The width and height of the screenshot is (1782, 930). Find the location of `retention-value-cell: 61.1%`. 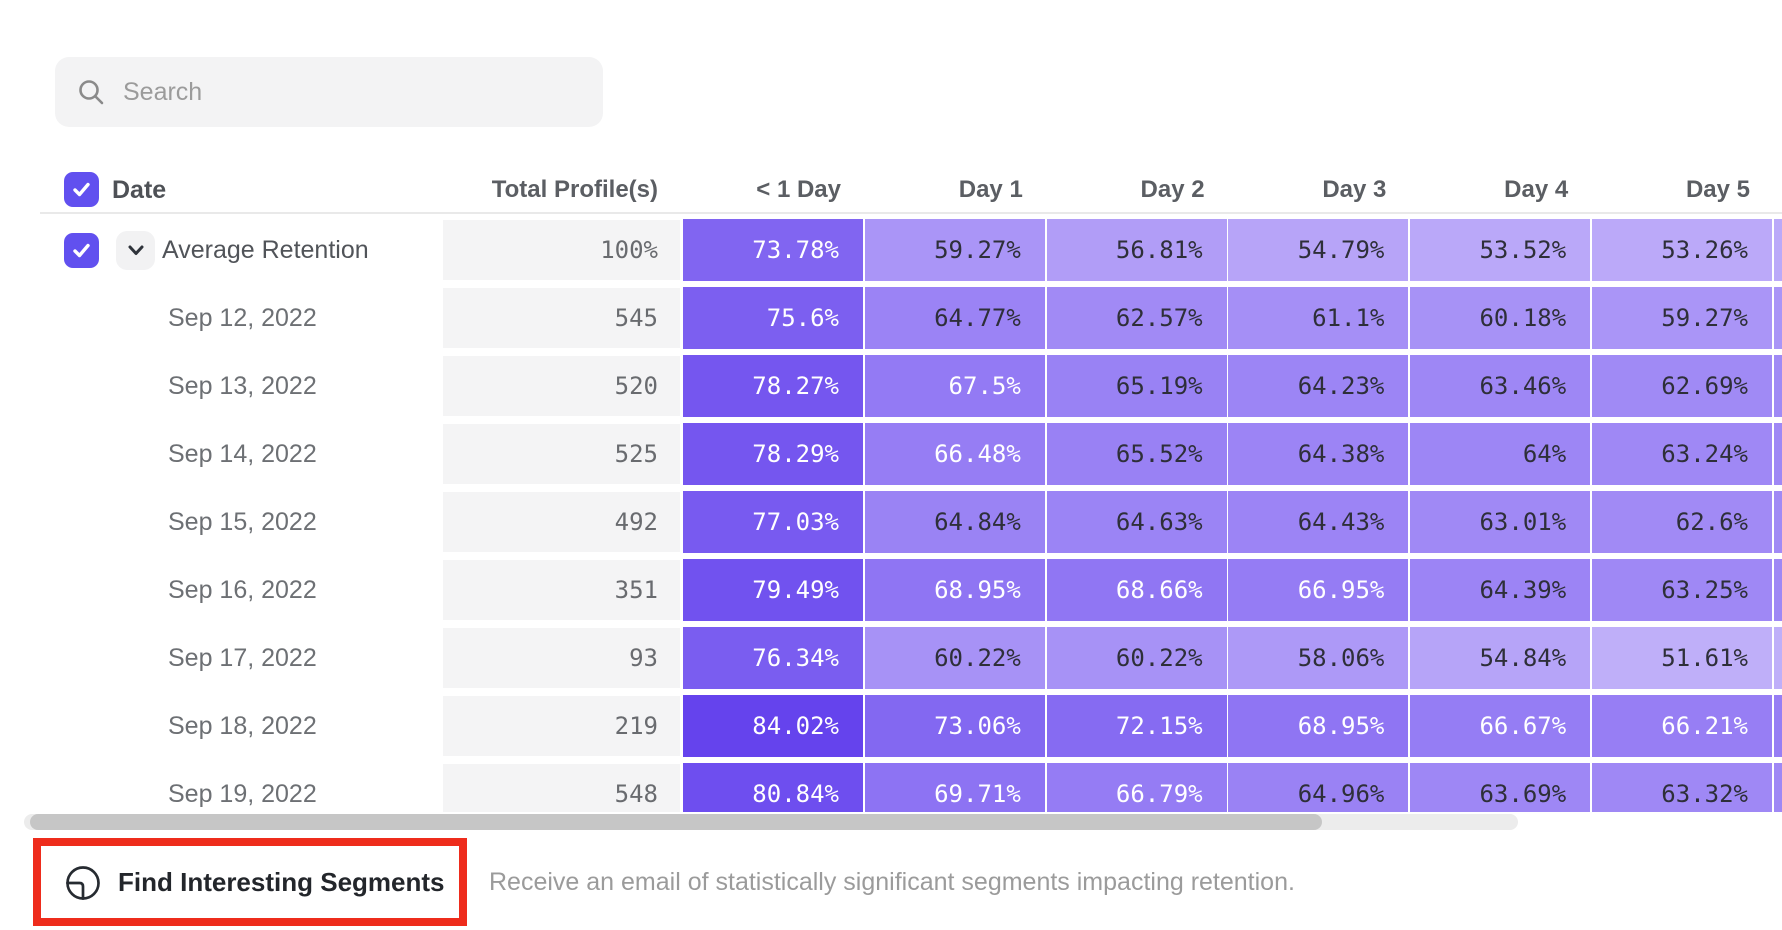

retention-value-cell: 61.1% is located at coordinates (1318, 318).